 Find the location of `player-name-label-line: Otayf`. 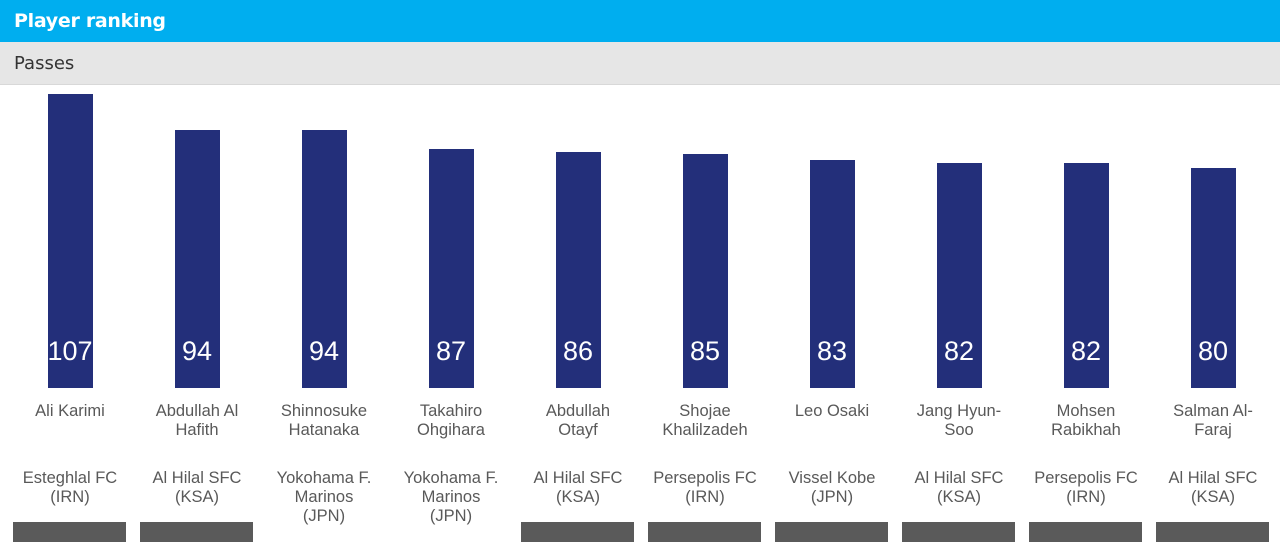

player-name-label-line: Otayf is located at coordinates (578, 430).